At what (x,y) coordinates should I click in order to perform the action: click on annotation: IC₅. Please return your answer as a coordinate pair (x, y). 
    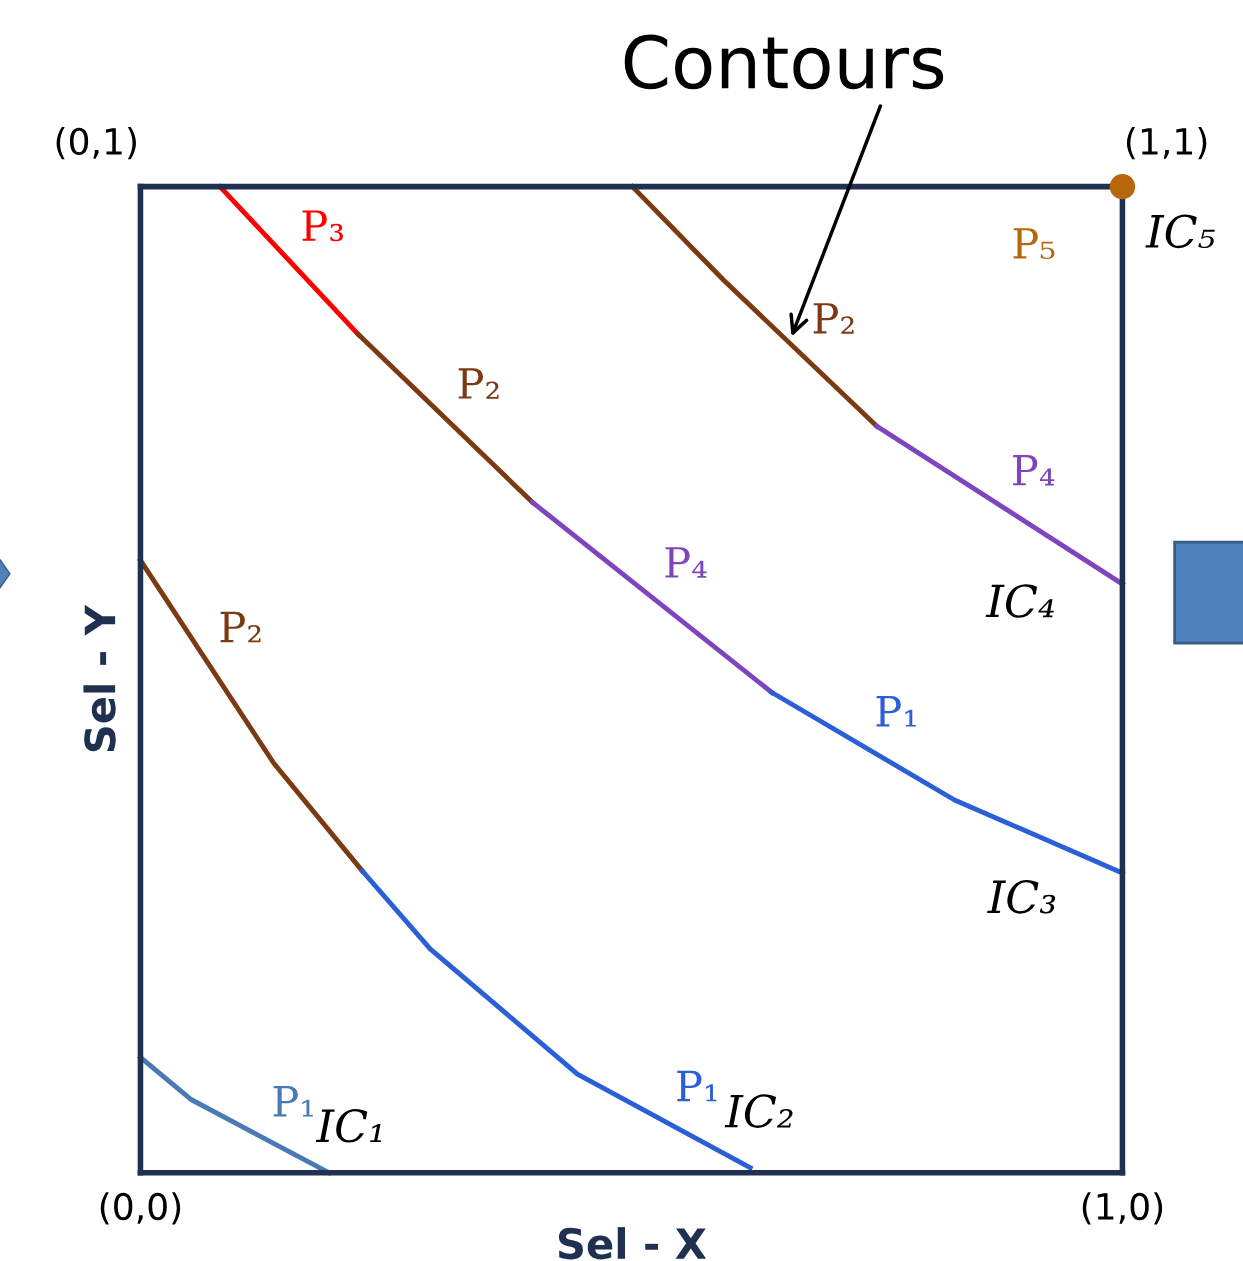
    Looking at the image, I should click on (1180, 231).